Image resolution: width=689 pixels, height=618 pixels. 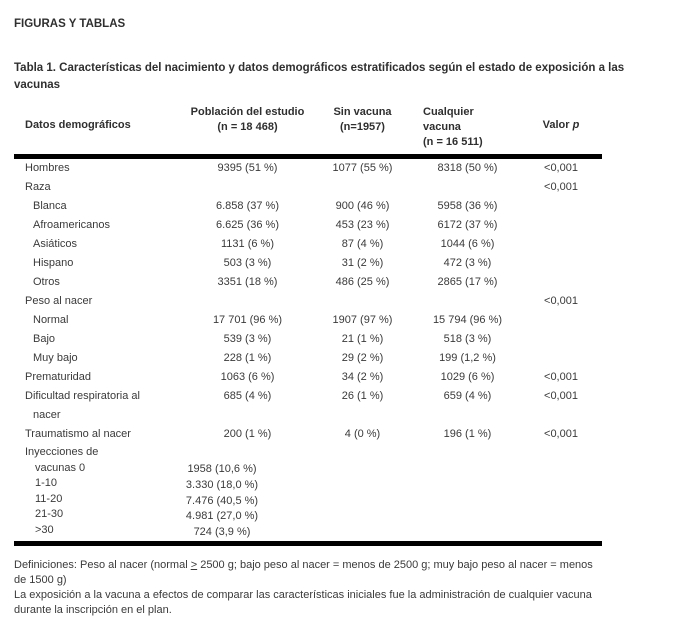 I want to click on cell-any-vaccine: 1029 (6 %), so click(x=467, y=377).